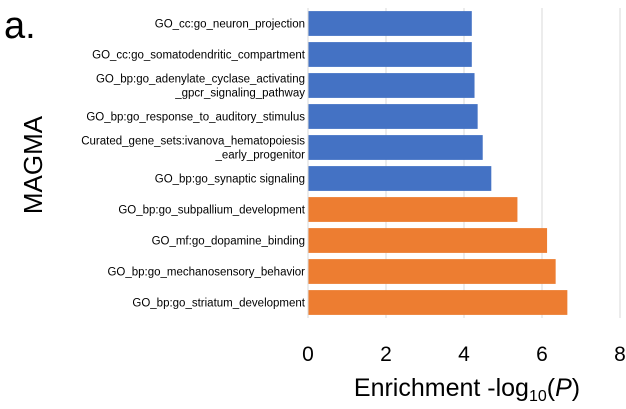 This screenshot has width=626, height=409. I want to click on category-label: Curated_gene_sets:ivanova_hematopoiesis, so click(193, 142).